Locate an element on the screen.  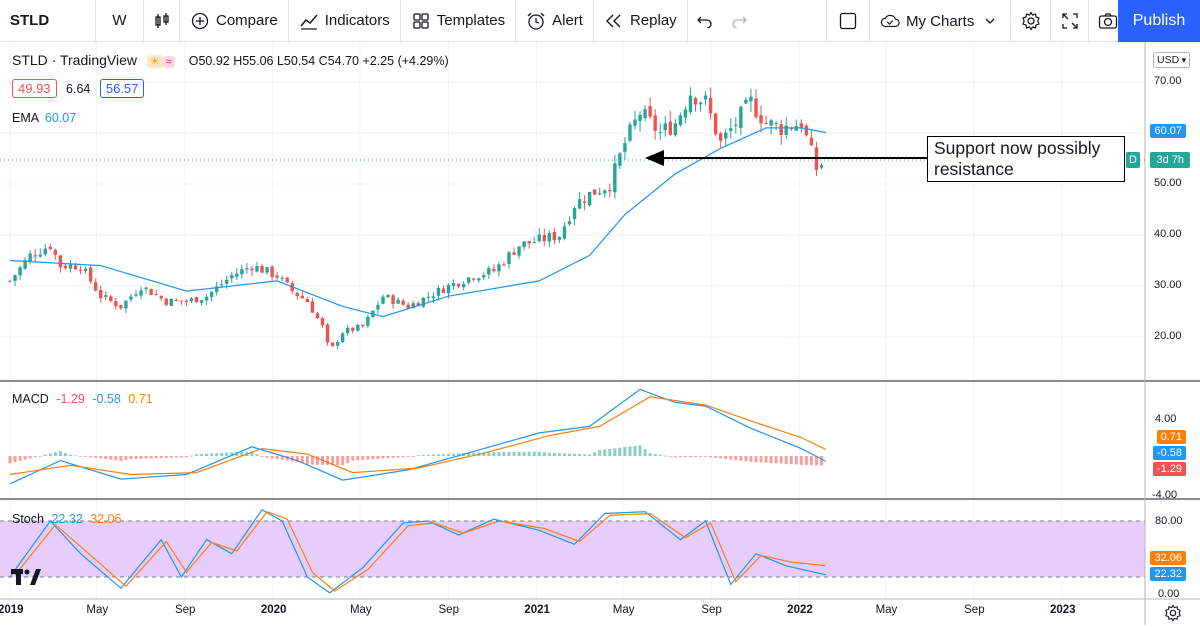
replay-button: Replay is located at coordinates (641, 21).